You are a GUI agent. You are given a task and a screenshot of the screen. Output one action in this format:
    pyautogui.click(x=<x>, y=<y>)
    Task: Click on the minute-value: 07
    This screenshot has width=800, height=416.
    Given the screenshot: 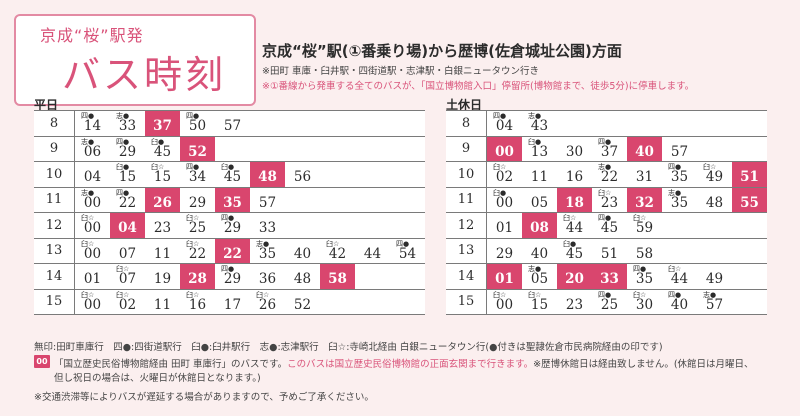 What is the action you would take?
    pyautogui.click(x=127, y=253)
    